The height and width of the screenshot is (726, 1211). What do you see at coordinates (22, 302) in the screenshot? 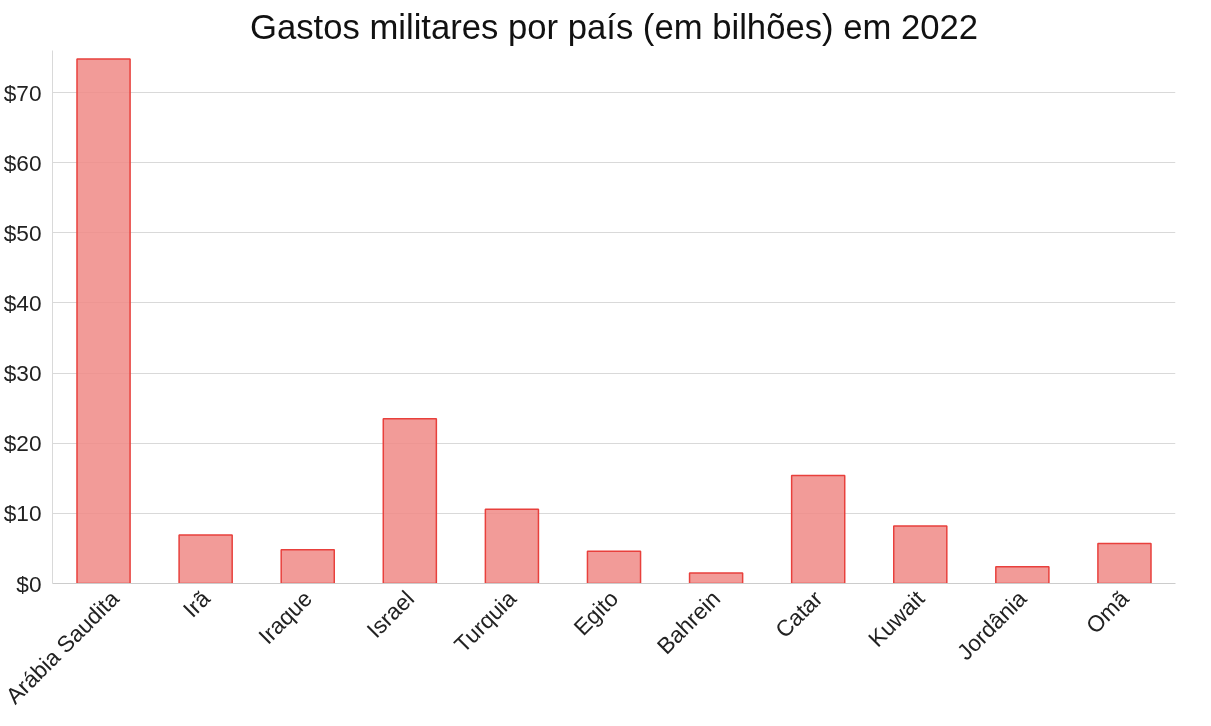
I see `y-tick-label: $40` at bounding box center [22, 302].